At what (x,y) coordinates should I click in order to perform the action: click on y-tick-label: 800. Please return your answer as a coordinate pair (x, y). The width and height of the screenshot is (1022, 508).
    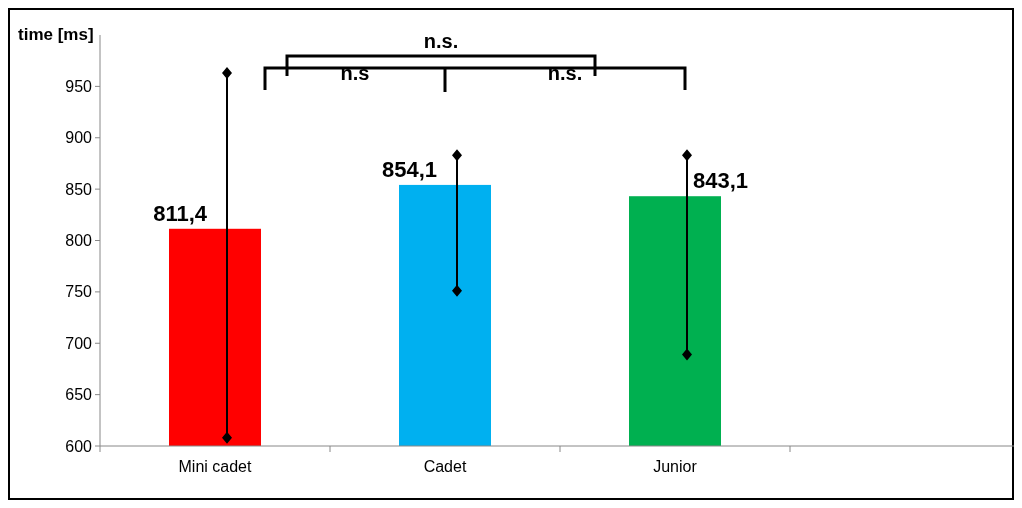
    Looking at the image, I should click on (79, 241).